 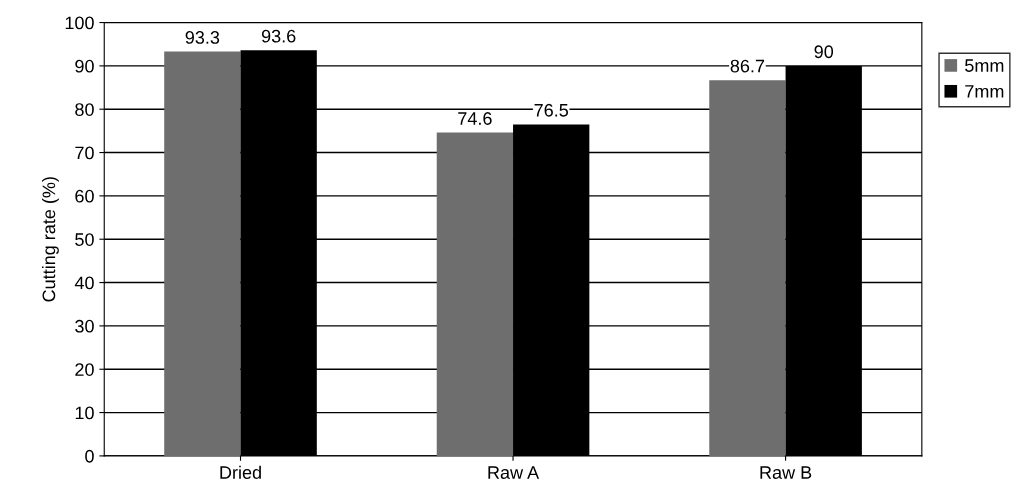 I want to click on y-tick-label: 60, so click(x=84, y=196).